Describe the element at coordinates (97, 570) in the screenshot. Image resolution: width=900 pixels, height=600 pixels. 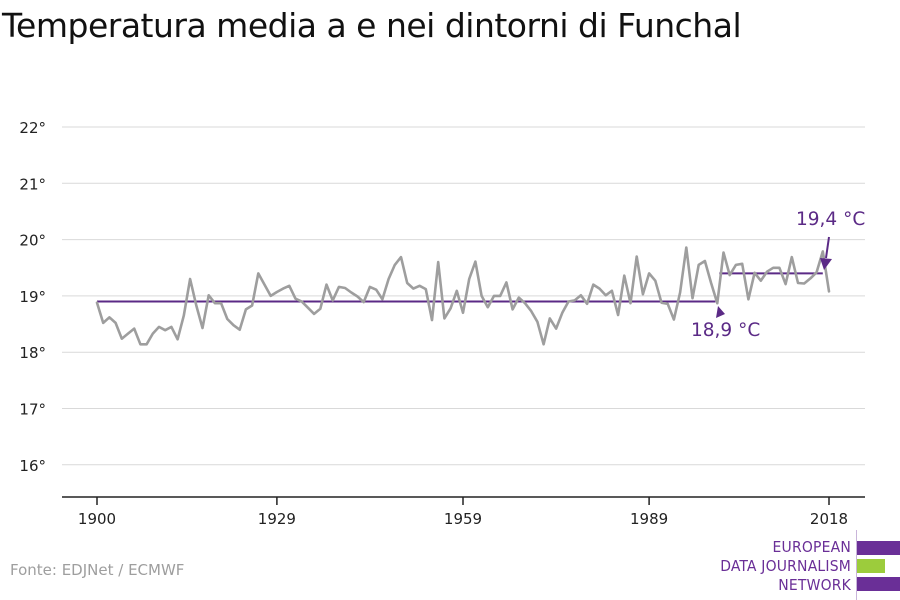
I see `source-note: Fonte: EDJNet / ECMWF` at that location.